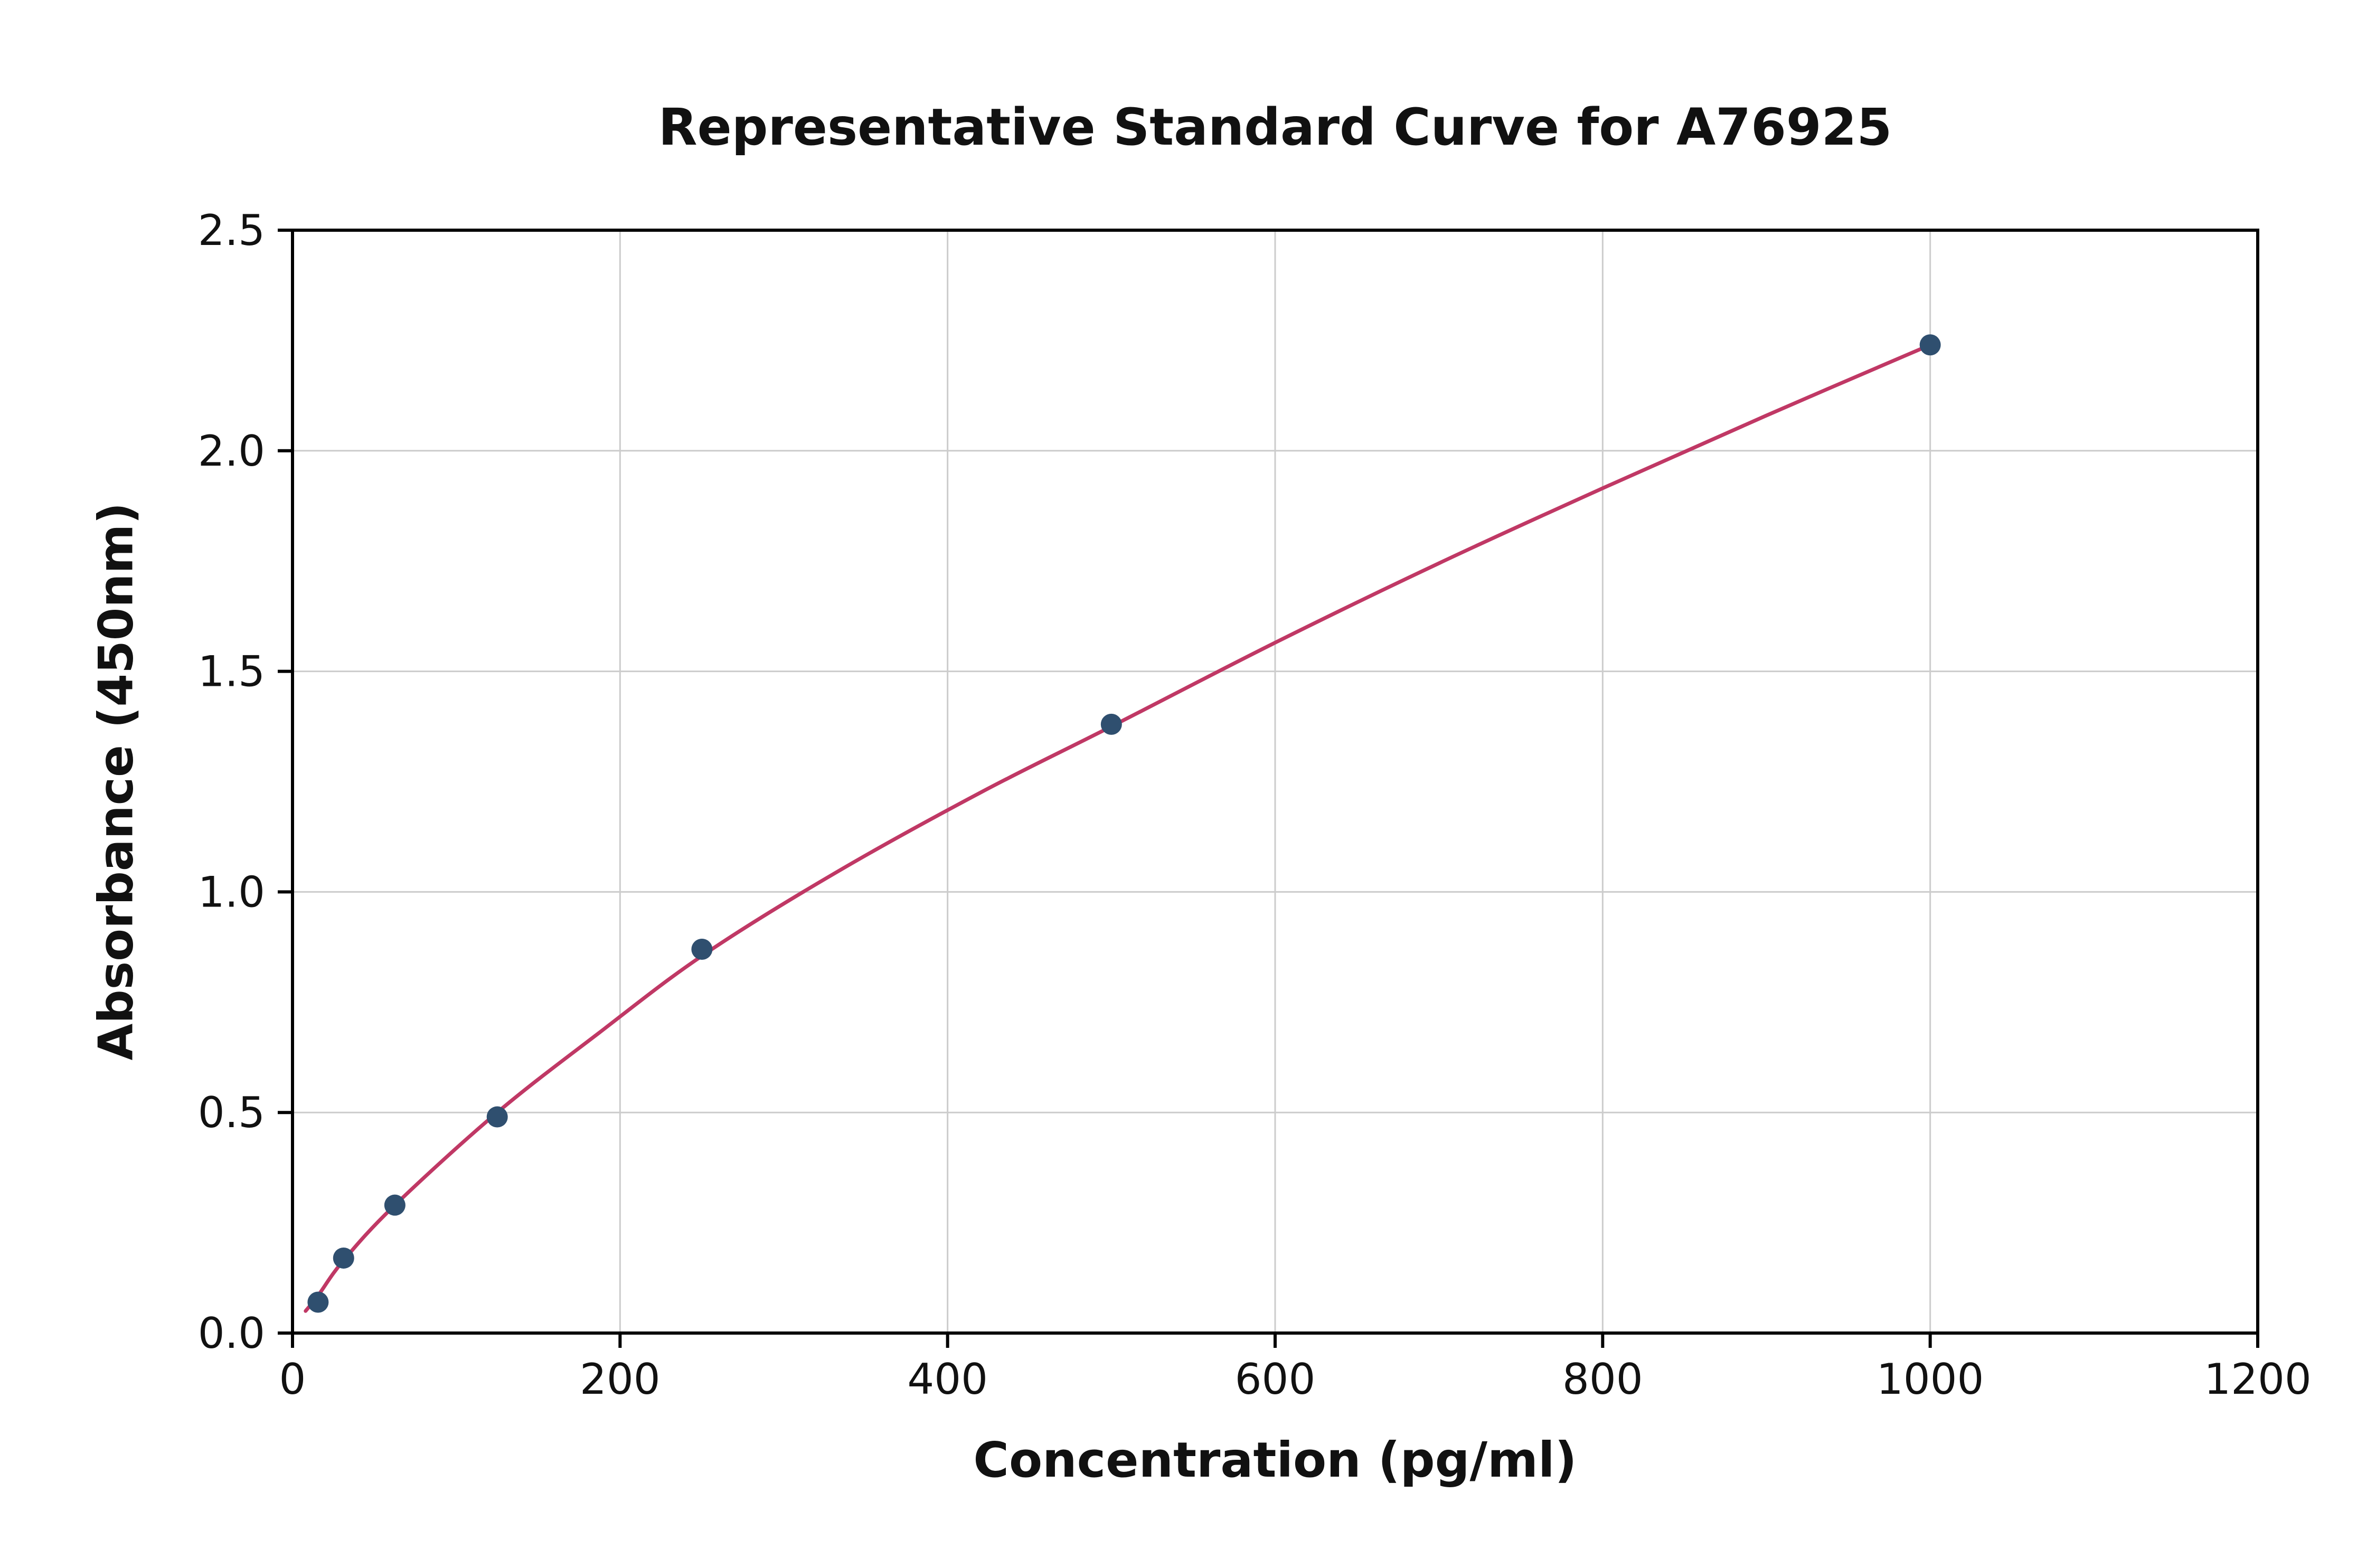 This screenshot has height=1568, width=2376. Describe the element at coordinates (1930, 1380) in the screenshot. I see `x-tick-label: 1000` at that location.